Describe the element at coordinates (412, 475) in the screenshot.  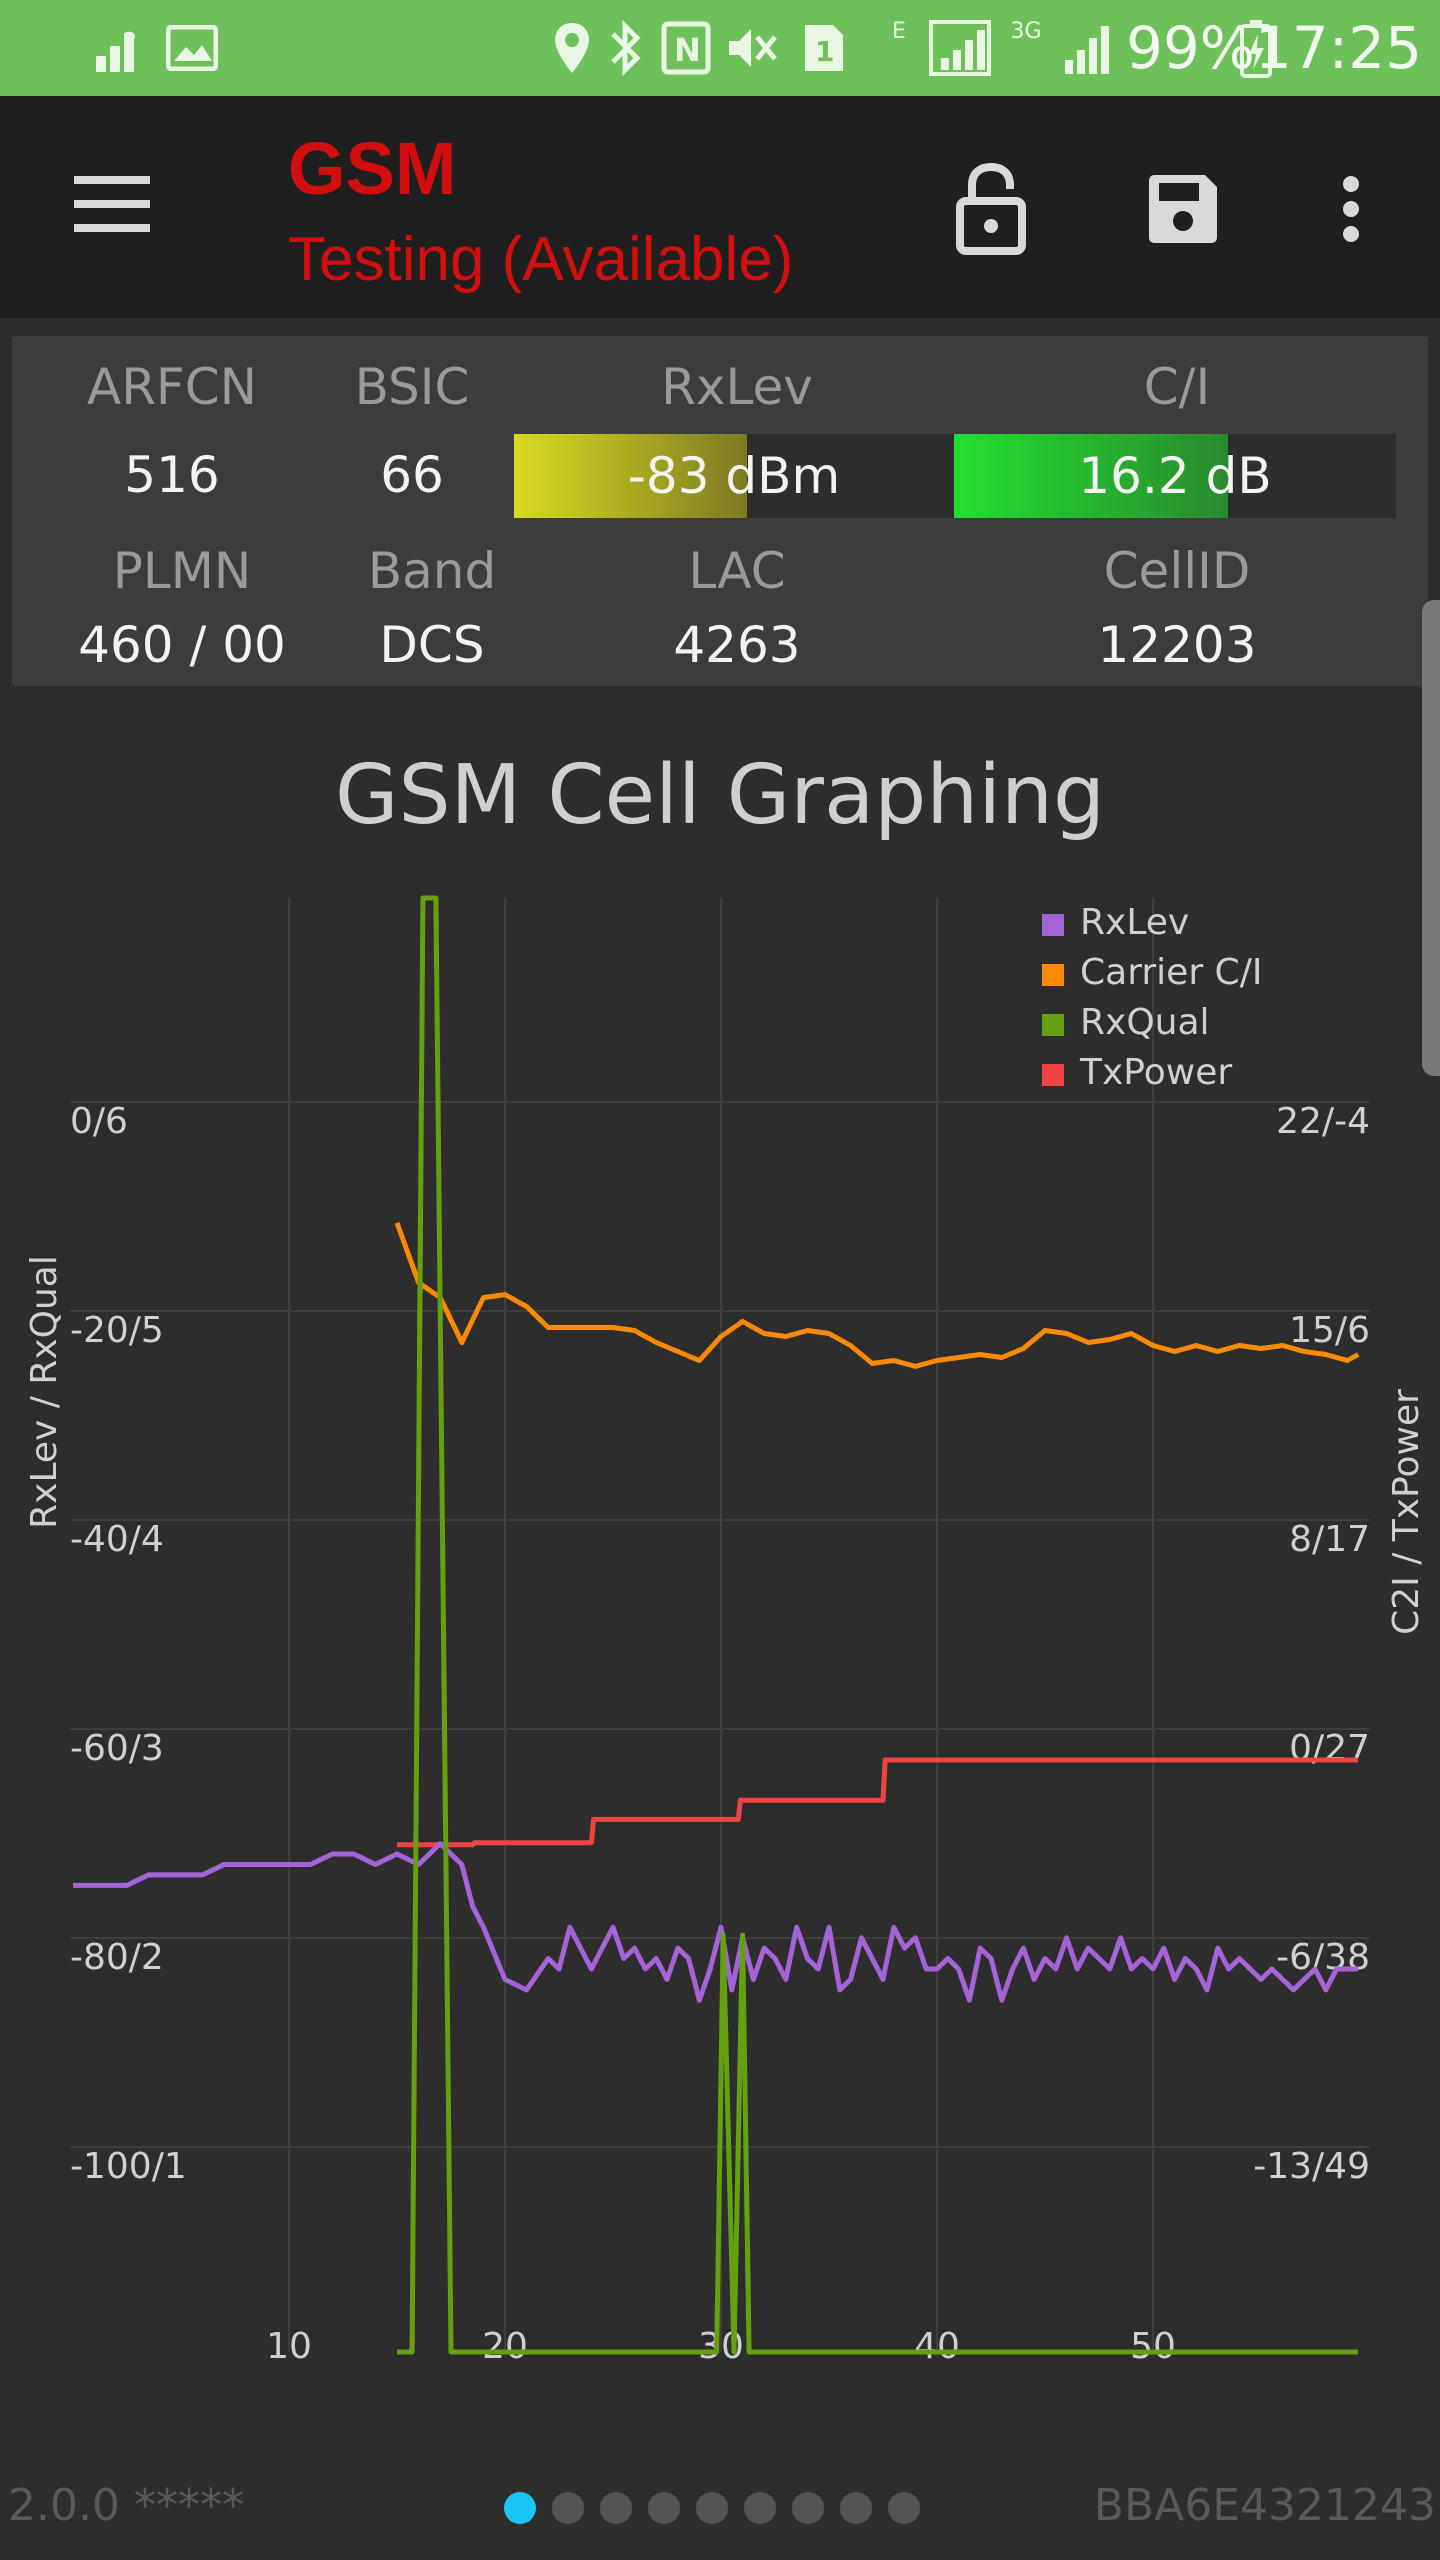
I see `bsic-value: 66` at that location.